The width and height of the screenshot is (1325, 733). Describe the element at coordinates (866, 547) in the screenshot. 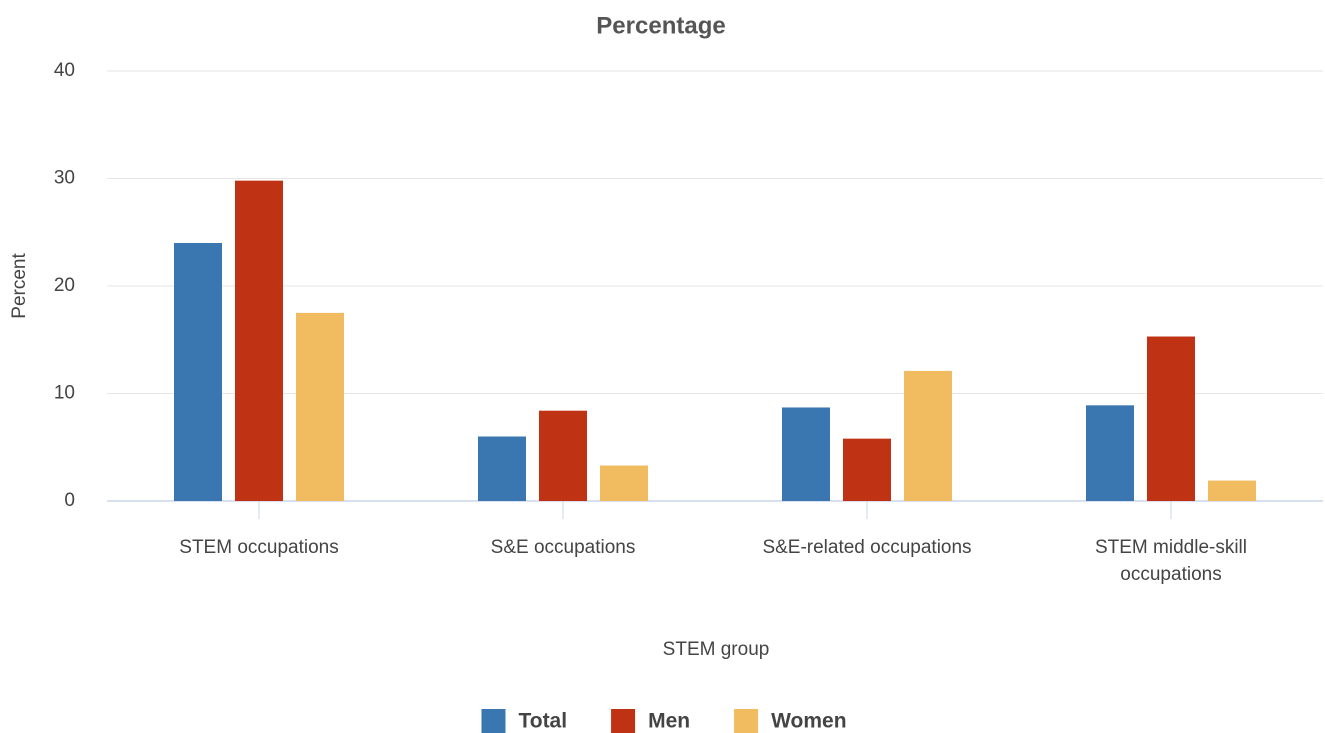

I see `x-tick-label: S&E-related occupations` at that location.